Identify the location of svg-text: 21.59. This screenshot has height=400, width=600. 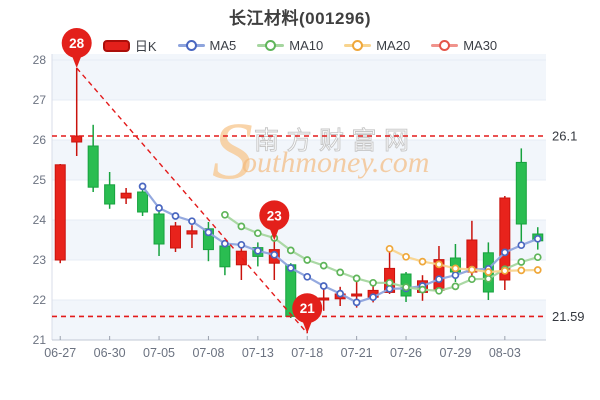
(568, 316).